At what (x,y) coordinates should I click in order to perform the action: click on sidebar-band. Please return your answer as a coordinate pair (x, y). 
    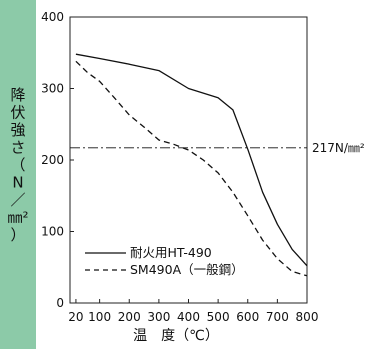
    Looking at the image, I should click on (18, 174).